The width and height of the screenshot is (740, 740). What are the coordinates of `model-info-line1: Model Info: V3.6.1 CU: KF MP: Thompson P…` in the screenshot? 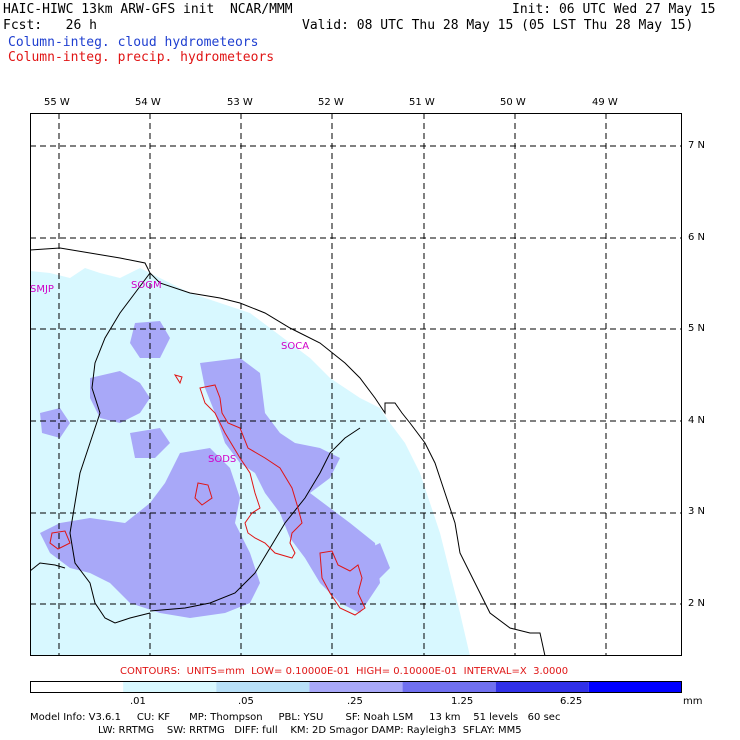 It's located at (295, 717).